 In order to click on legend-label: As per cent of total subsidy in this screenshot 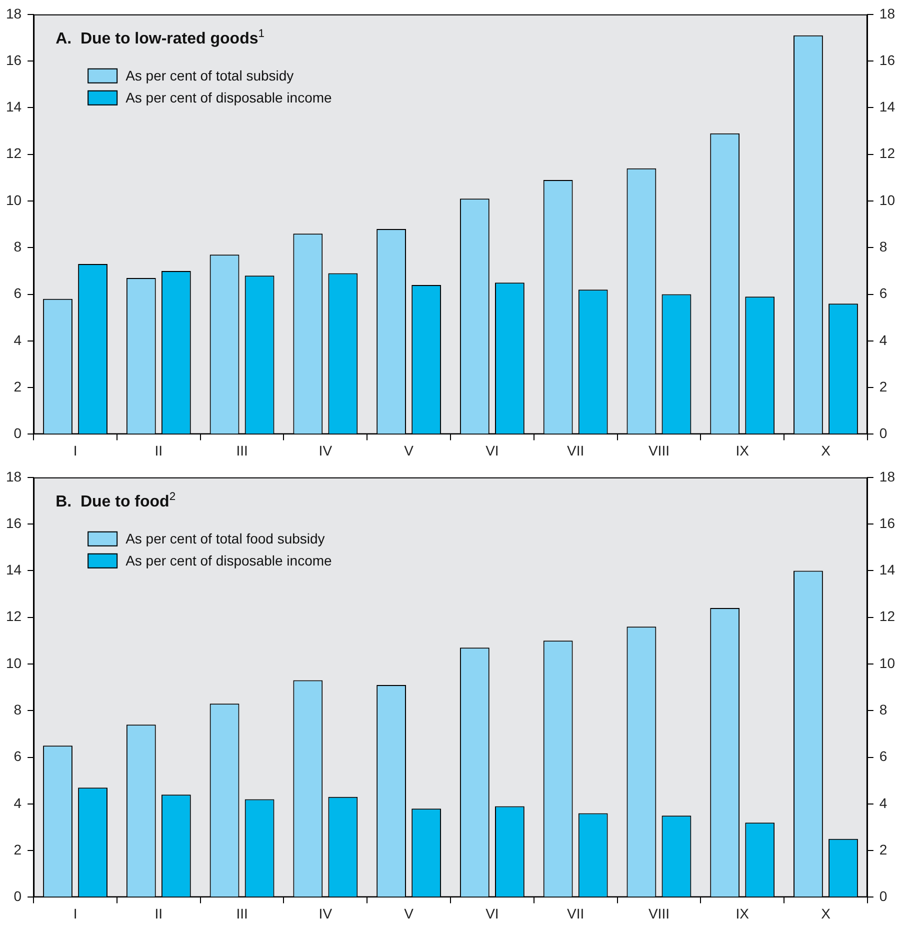, I will do `click(210, 75)`.